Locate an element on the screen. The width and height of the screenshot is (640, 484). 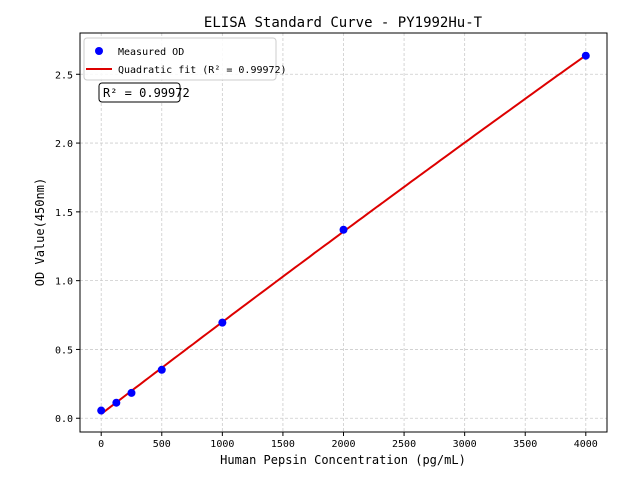
y-axis-label: OD Value(450nm) is located at coordinates (40, 232).